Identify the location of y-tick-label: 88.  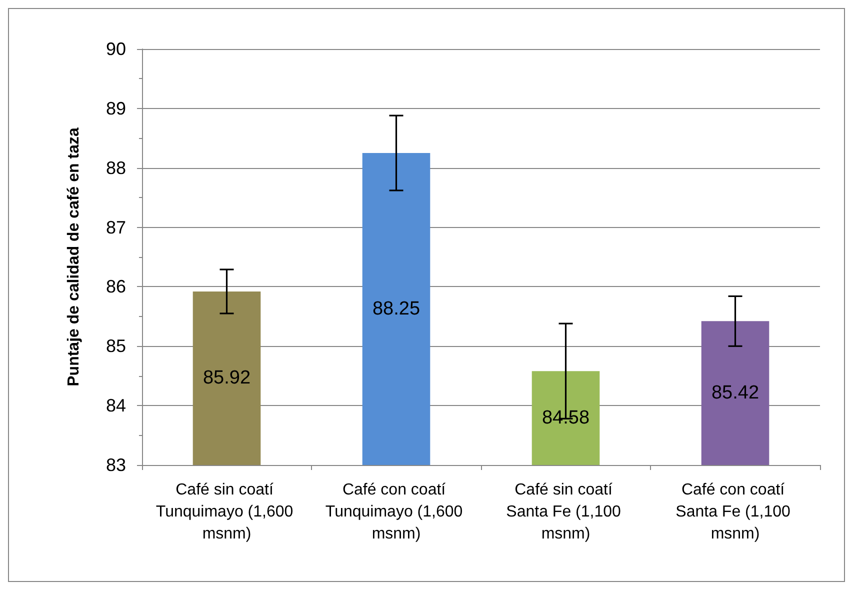
(116, 168).